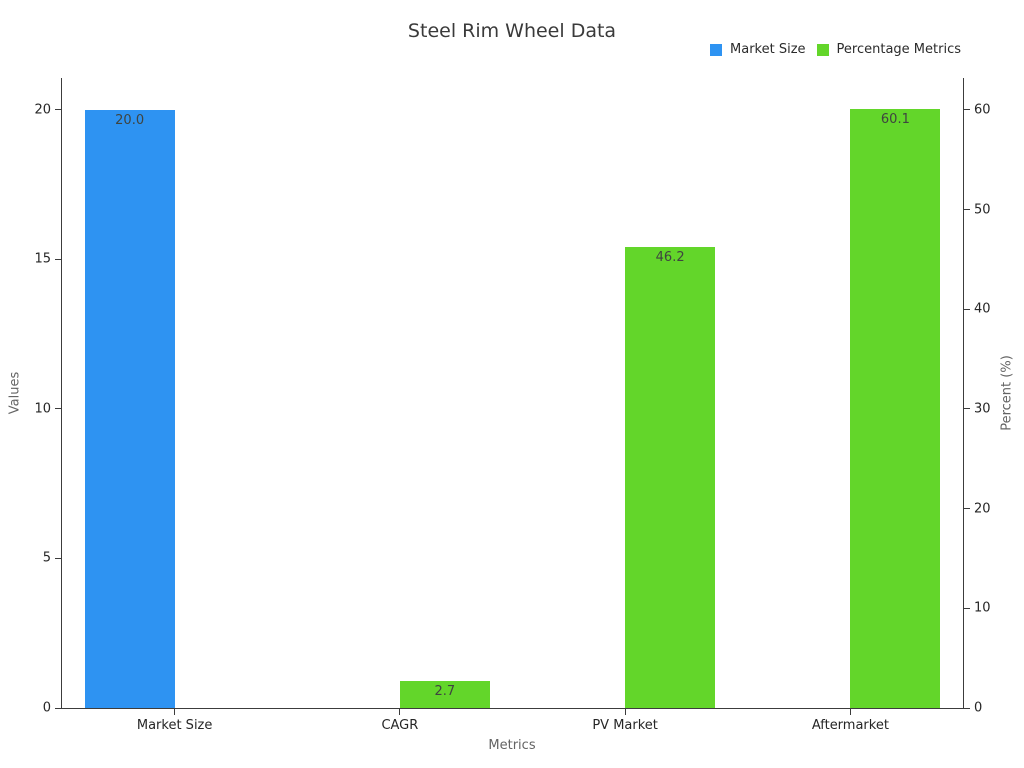 Image resolution: width=1024 pixels, height=768 pixels. Describe the element at coordinates (42, 110) in the screenshot. I see `y-left-tick-label: 20` at that location.